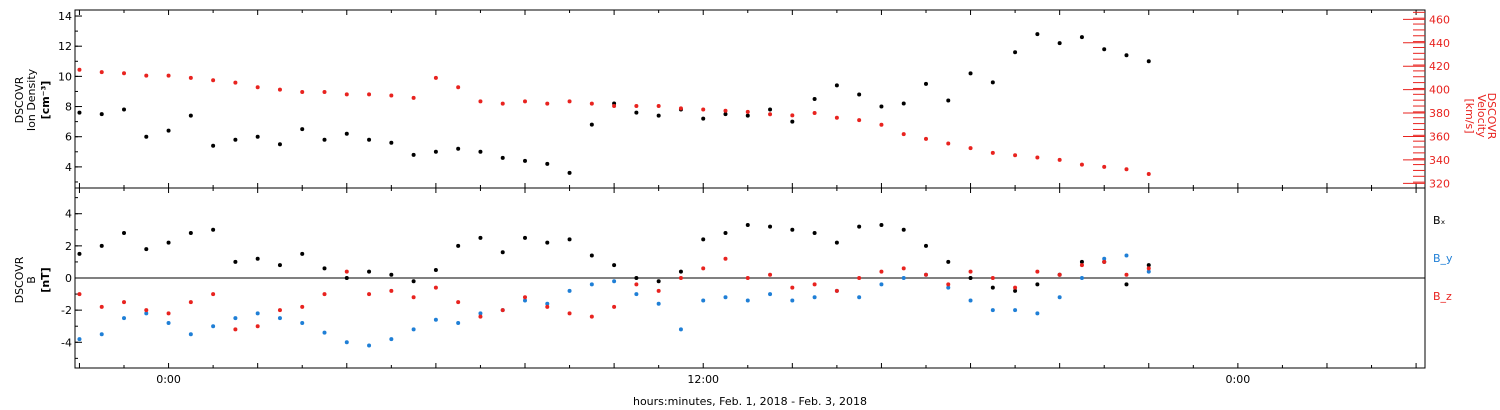 The width and height of the screenshot is (1500, 410). I want to click on bottom-left-label-line2: B, so click(31, 280).